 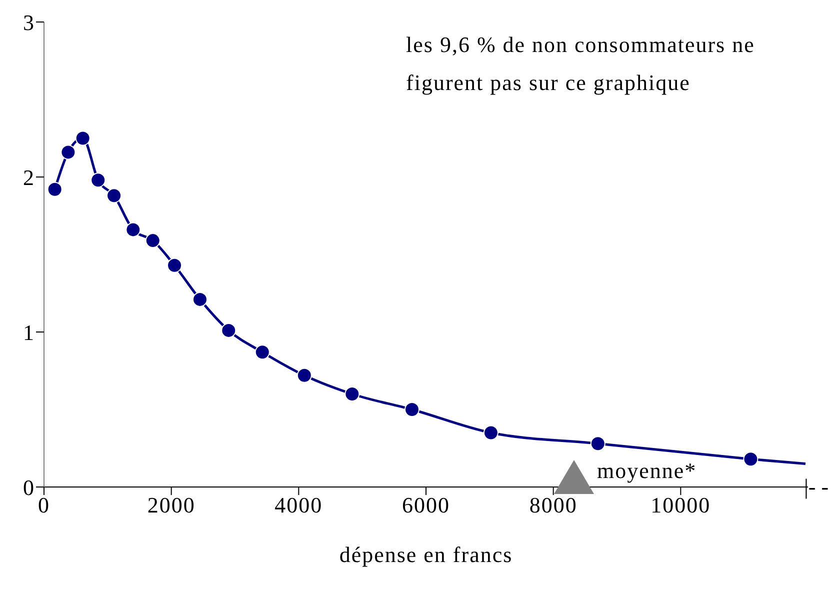 I want to click on annotation: |- -, so click(x=816, y=487).